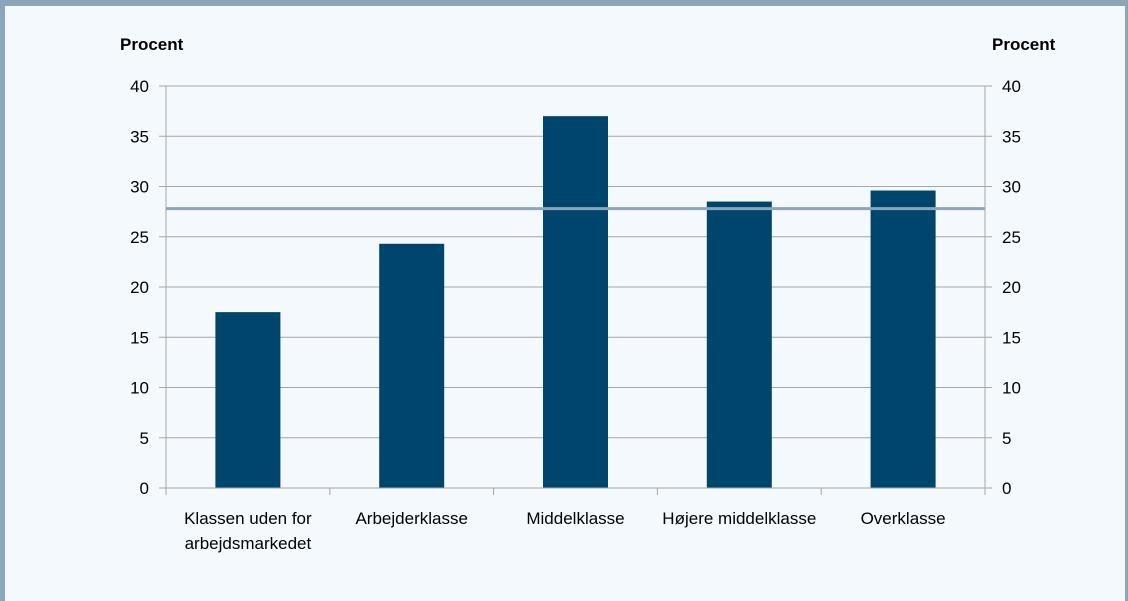 This screenshot has height=601, width=1128. I want to click on category-label-line: Overklasse, so click(903, 518).